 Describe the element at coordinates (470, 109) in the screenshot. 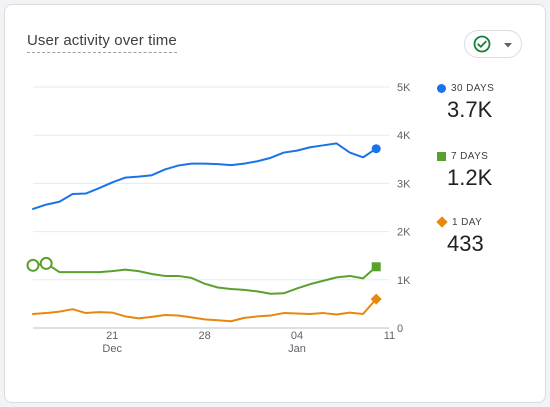

I see `legend-value: 3.7K` at that location.